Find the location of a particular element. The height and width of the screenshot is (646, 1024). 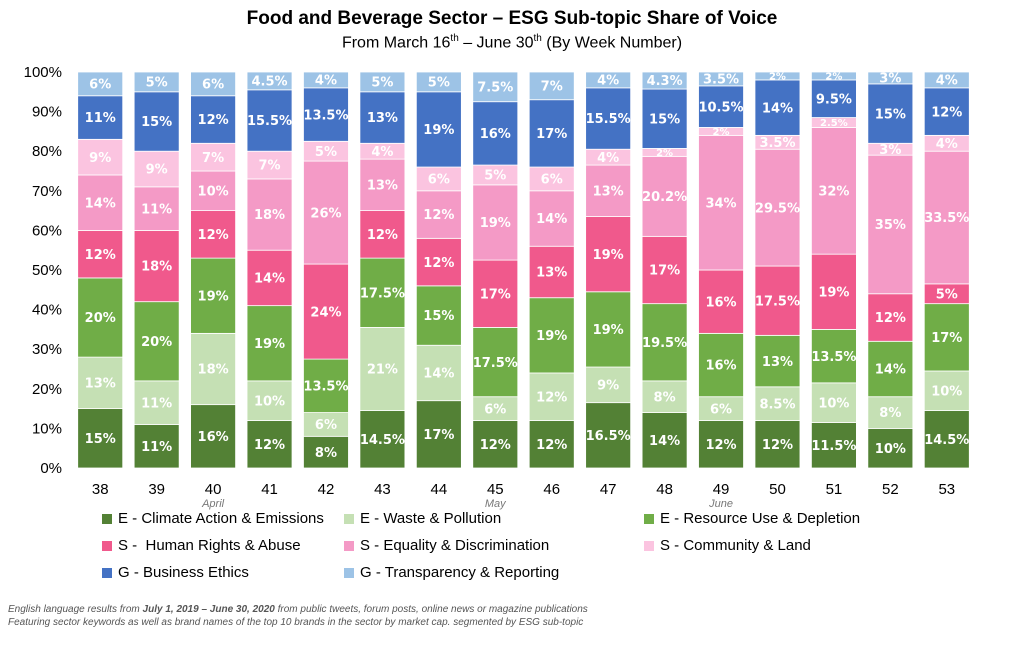

x-tick-label: 40 is located at coordinates (213, 489).